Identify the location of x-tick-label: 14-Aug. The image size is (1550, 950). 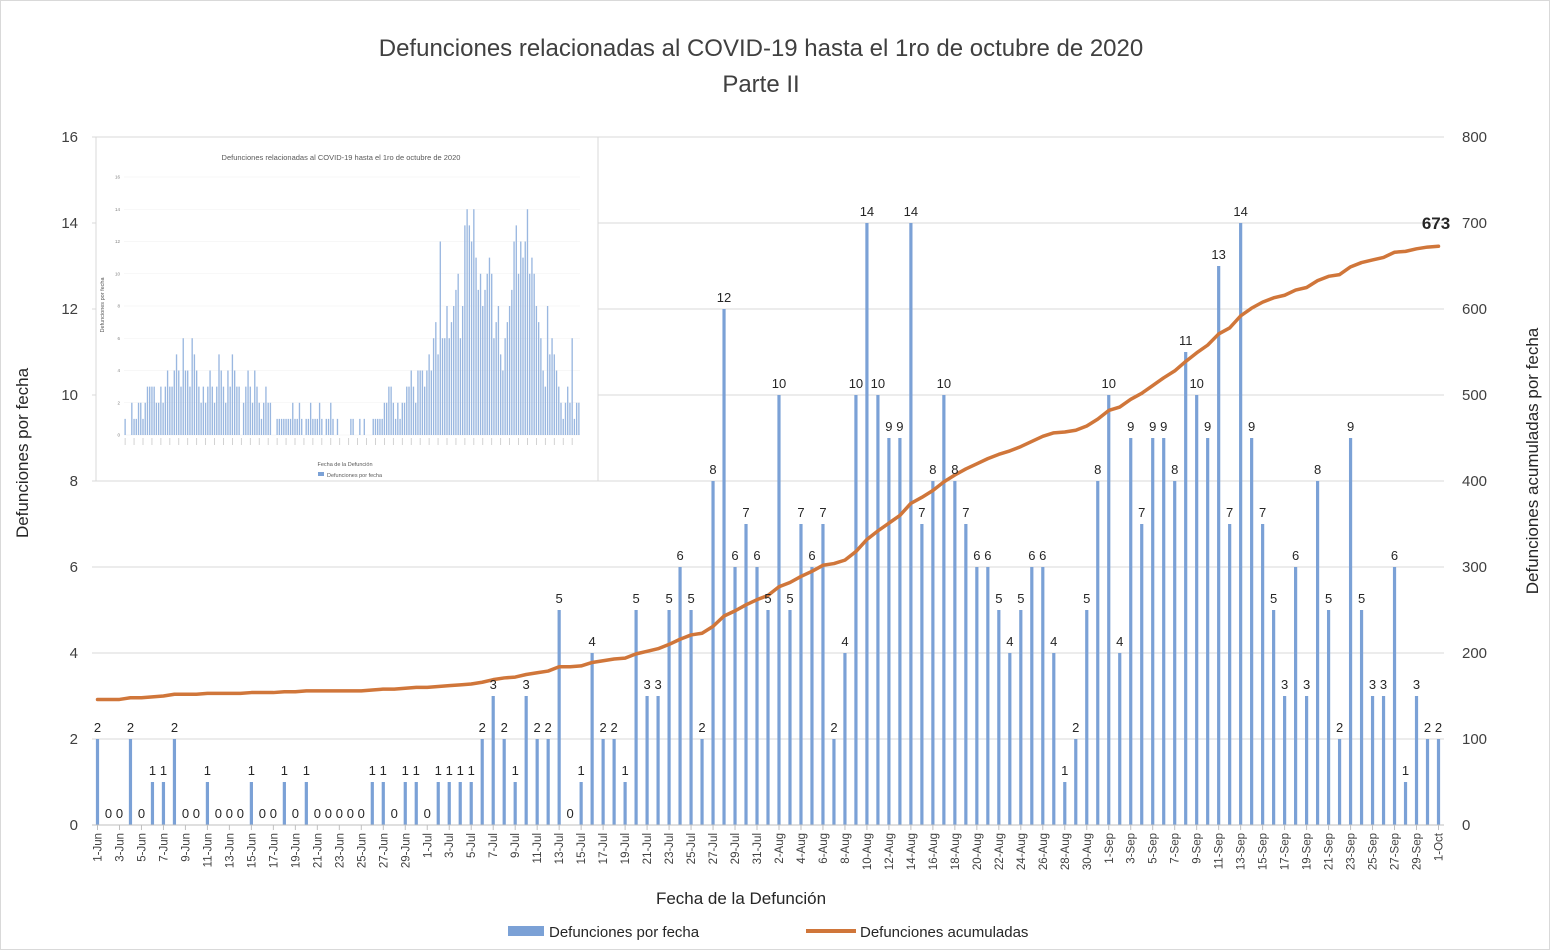
(912, 851).